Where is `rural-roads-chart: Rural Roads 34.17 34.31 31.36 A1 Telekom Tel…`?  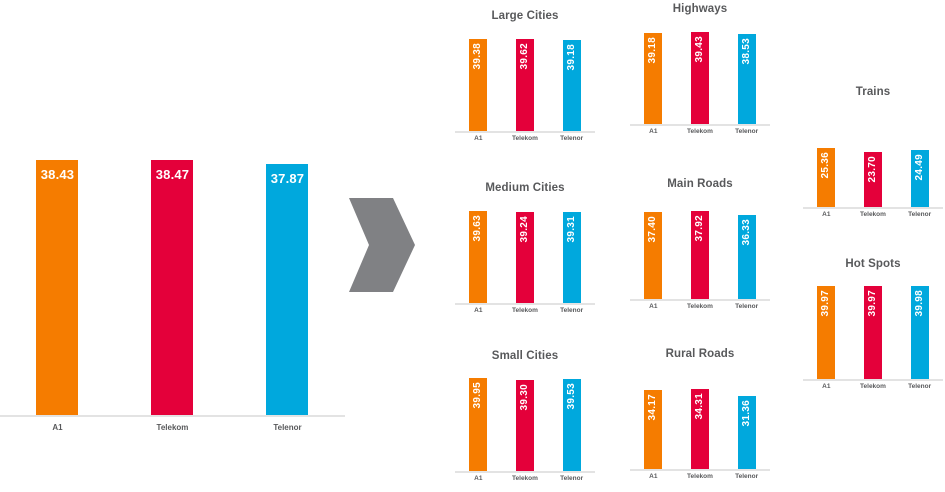 rural-roads-chart: Rural Roads 34.17 34.31 31.36 A1 Telekom Tel… is located at coordinates (700, 414).